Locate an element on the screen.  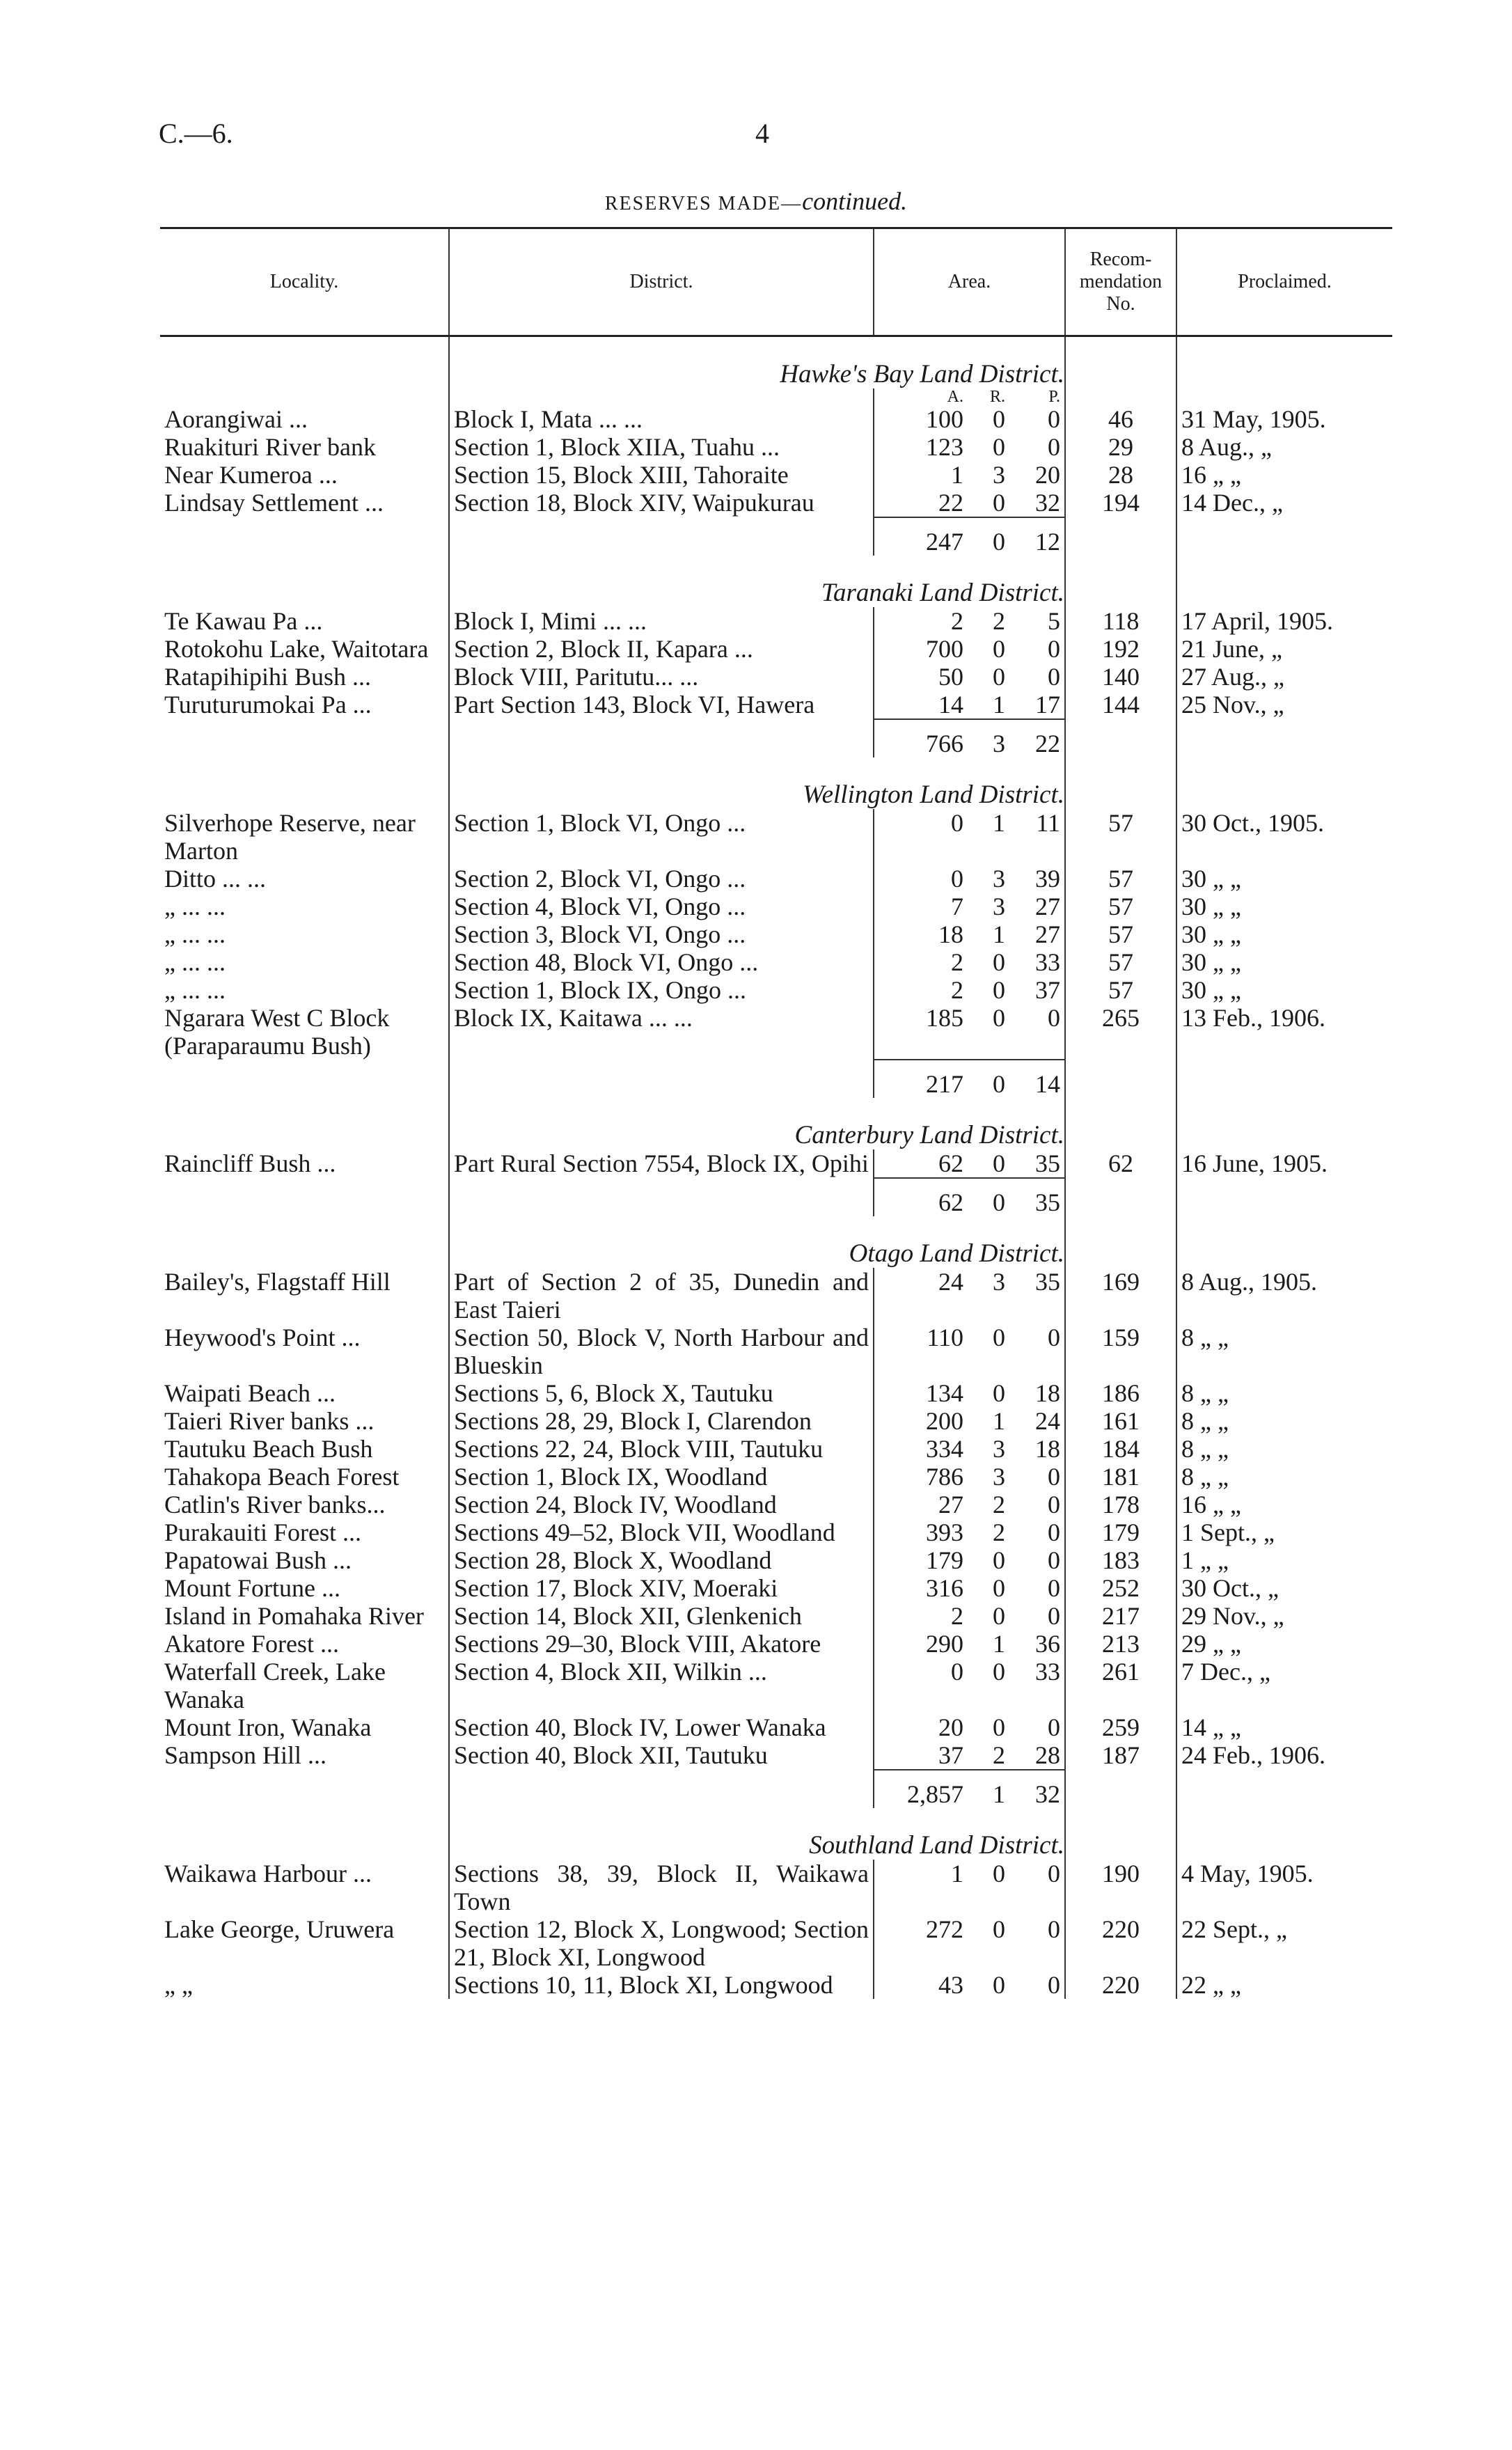
area-acres: 123 is located at coordinates (921, 447).